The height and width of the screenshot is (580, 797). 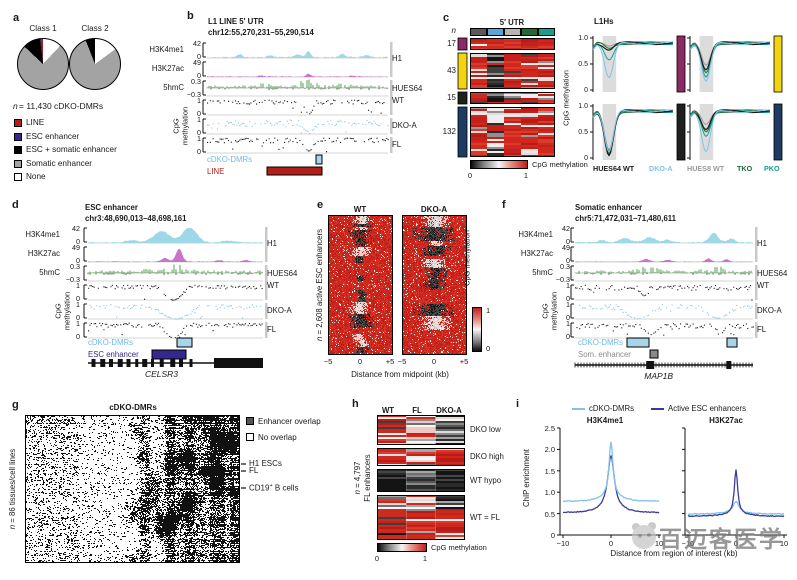 What do you see at coordinates (566, 98) in the screenshot?
I see `panel-c-yaxis-label: CpG methylation` at bounding box center [566, 98].